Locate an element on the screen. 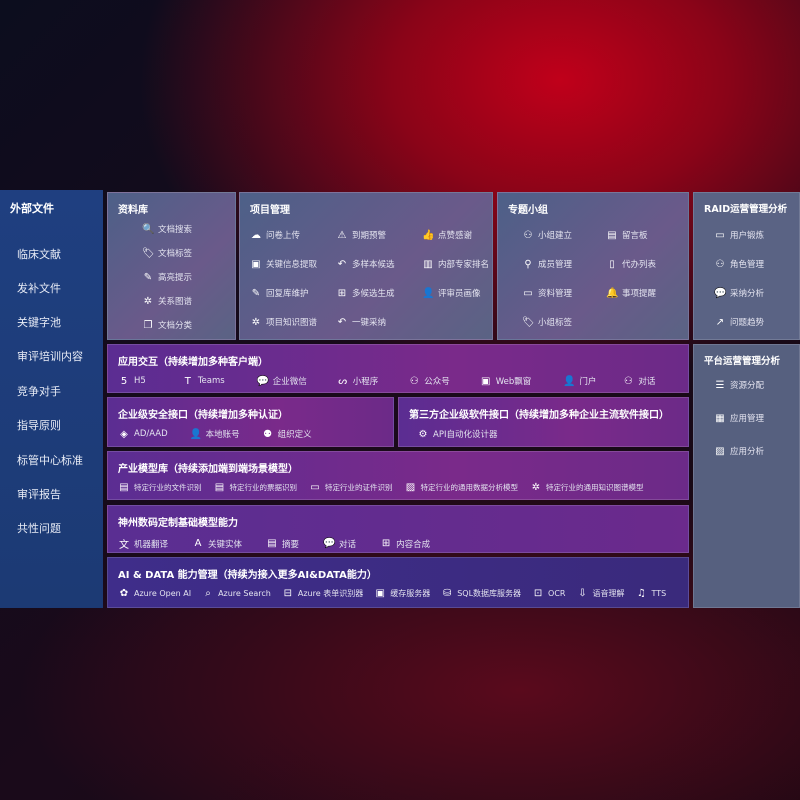 The height and width of the screenshot is (800, 800). raid-item: ⚇ 角色管理 is located at coordinates (739, 264).